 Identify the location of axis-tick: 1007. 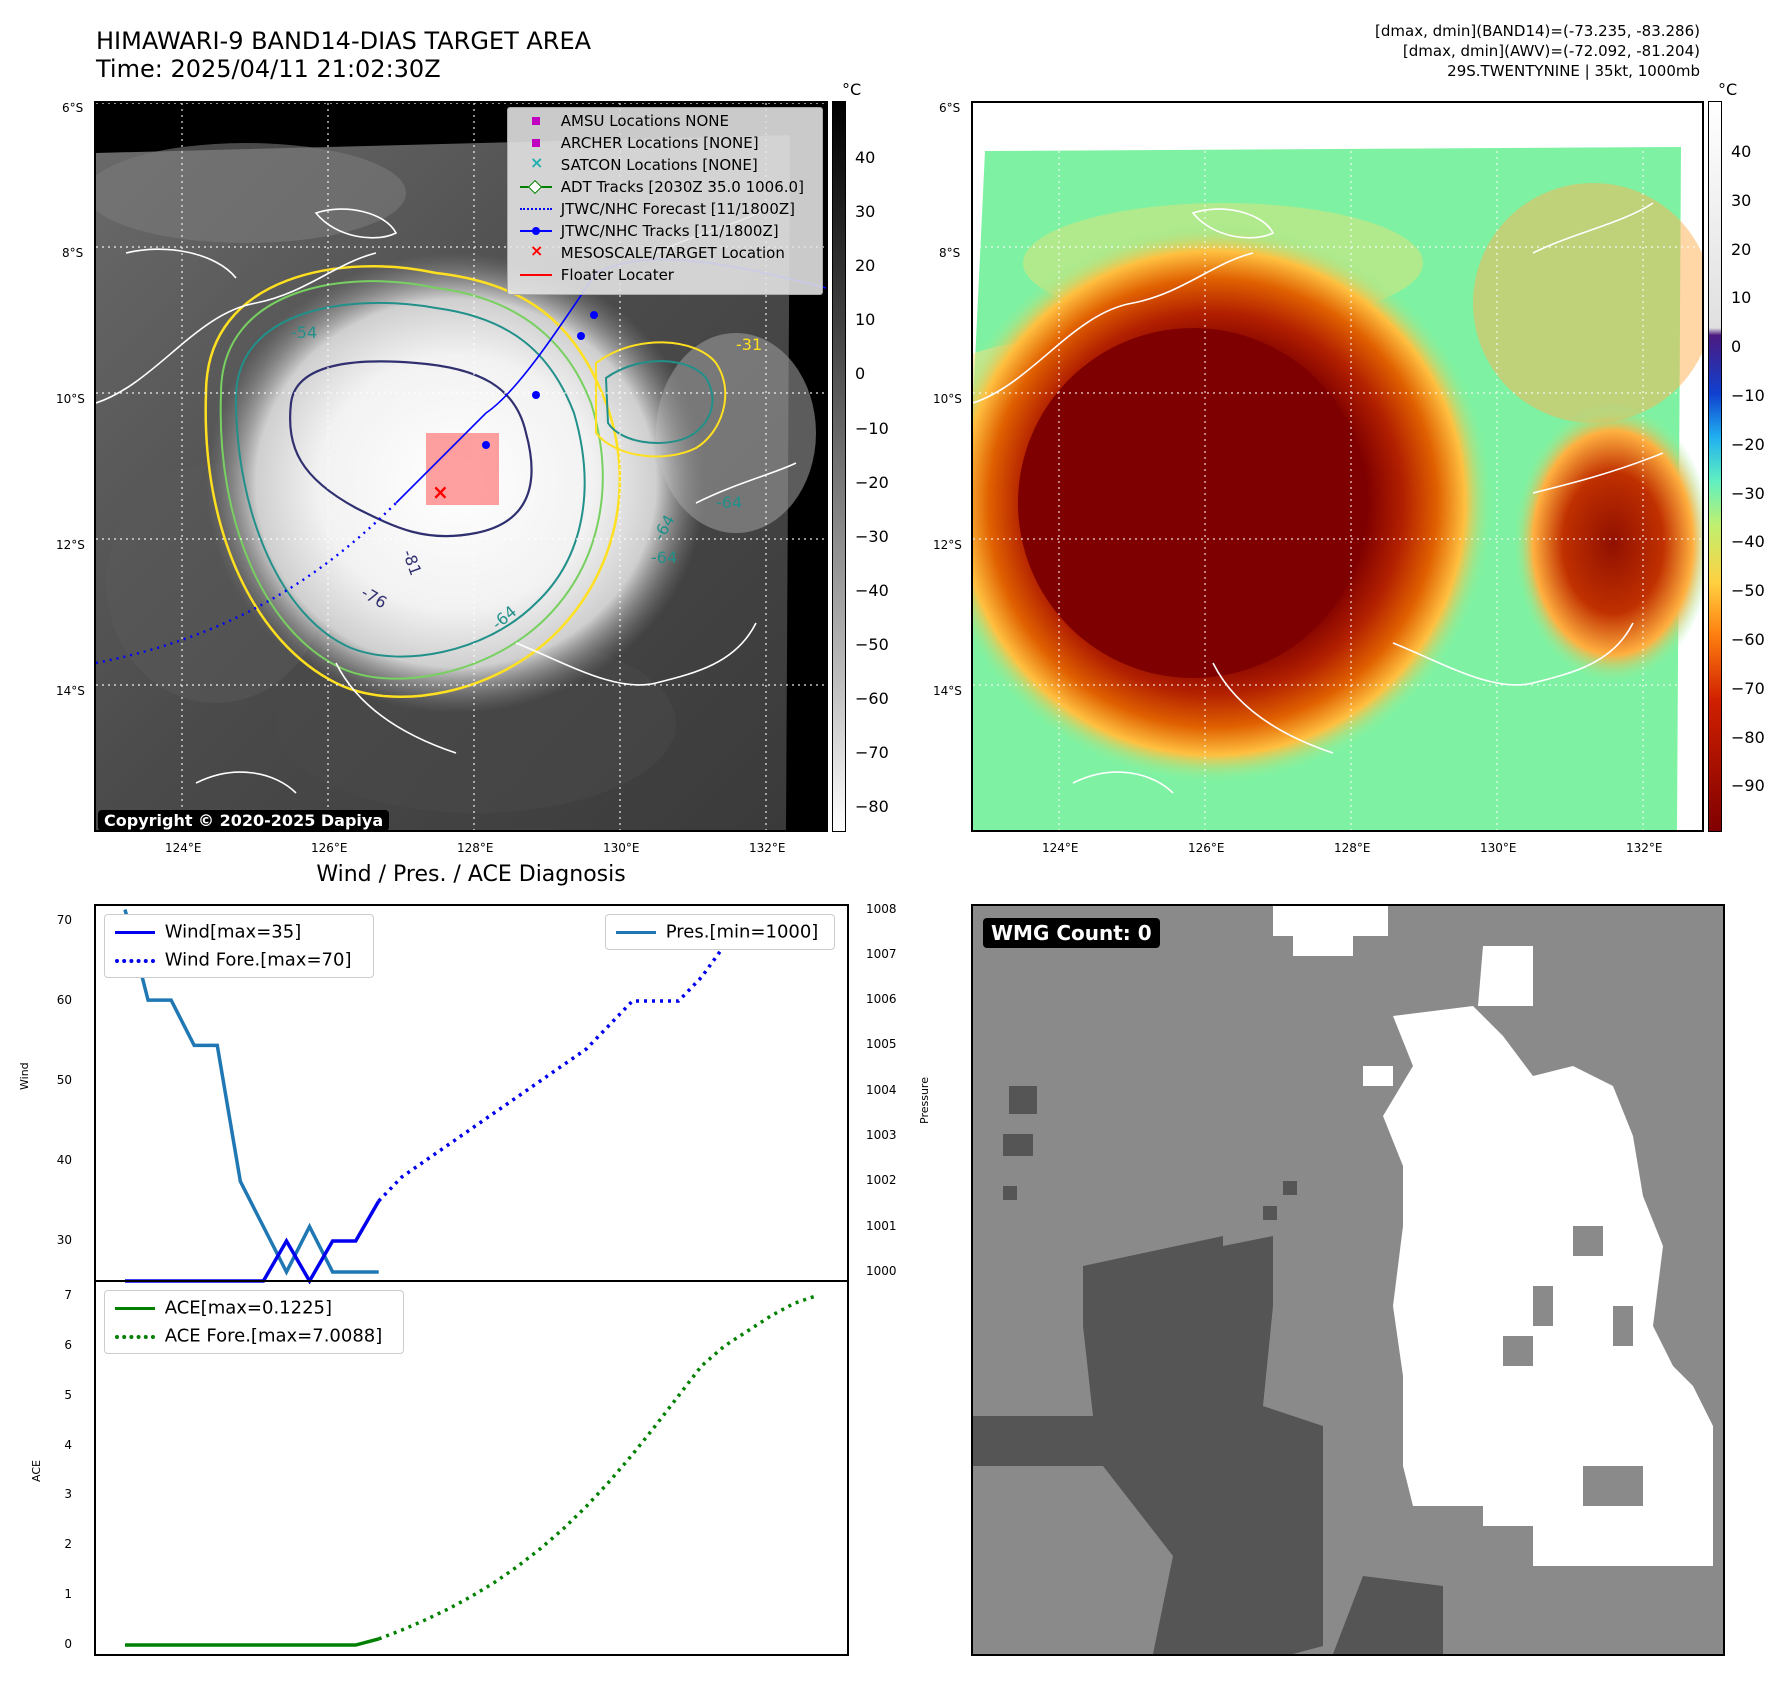
(881, 953).